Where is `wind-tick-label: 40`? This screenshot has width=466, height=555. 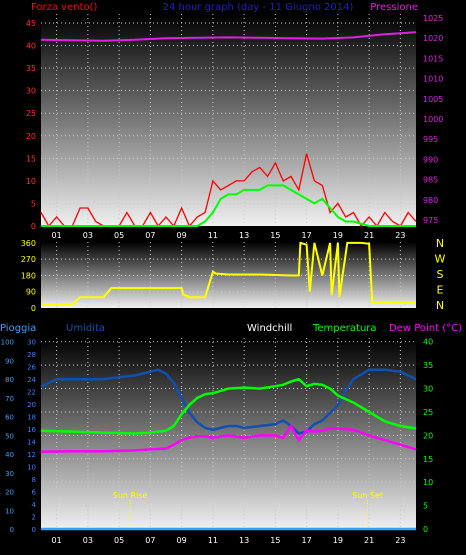 wind-tick-label: 40 is located at coordinates (31, 46).